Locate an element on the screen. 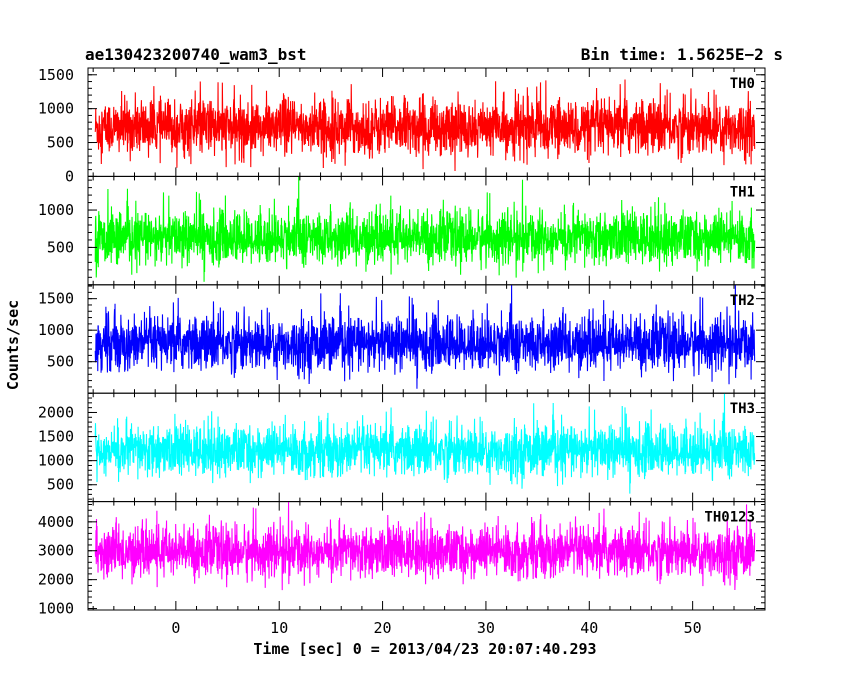 Image resolution: width=850 pixels, height=680 pixels. panel-tag-th0123: TH0123 is located at coordinates (729, 518).